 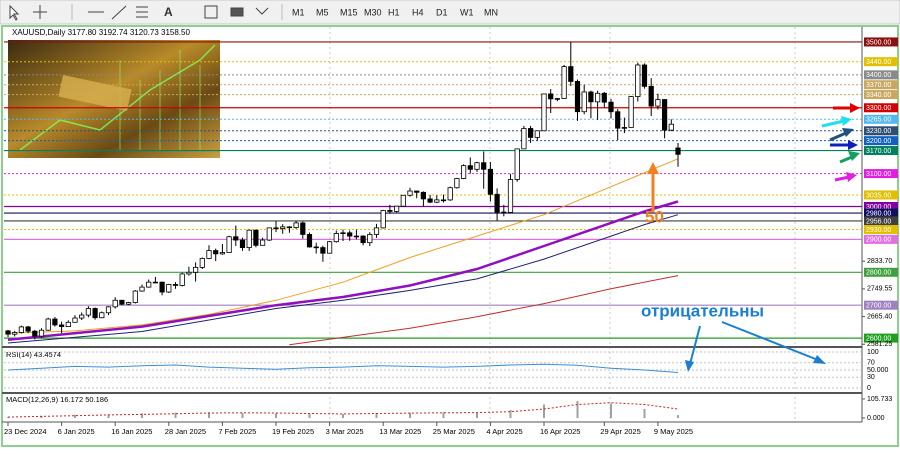 What do you see at coordinates (560, 431) in the screenshot?
I see `x-tick-label: 16 Apr 2025` at bounding box center [560, 431].